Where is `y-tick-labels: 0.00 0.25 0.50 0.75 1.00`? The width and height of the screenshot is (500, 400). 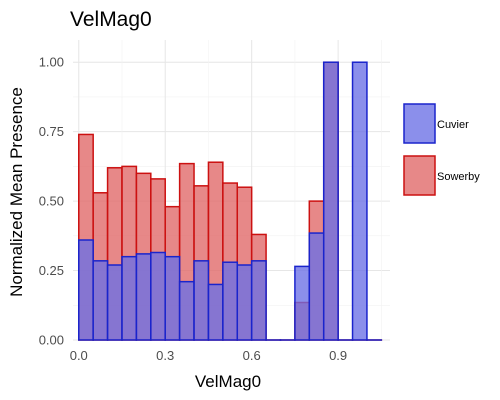
y-tick-labels: 0.00 0.25 0.50 0.75 1.00 is located at coordinates (51, 201).